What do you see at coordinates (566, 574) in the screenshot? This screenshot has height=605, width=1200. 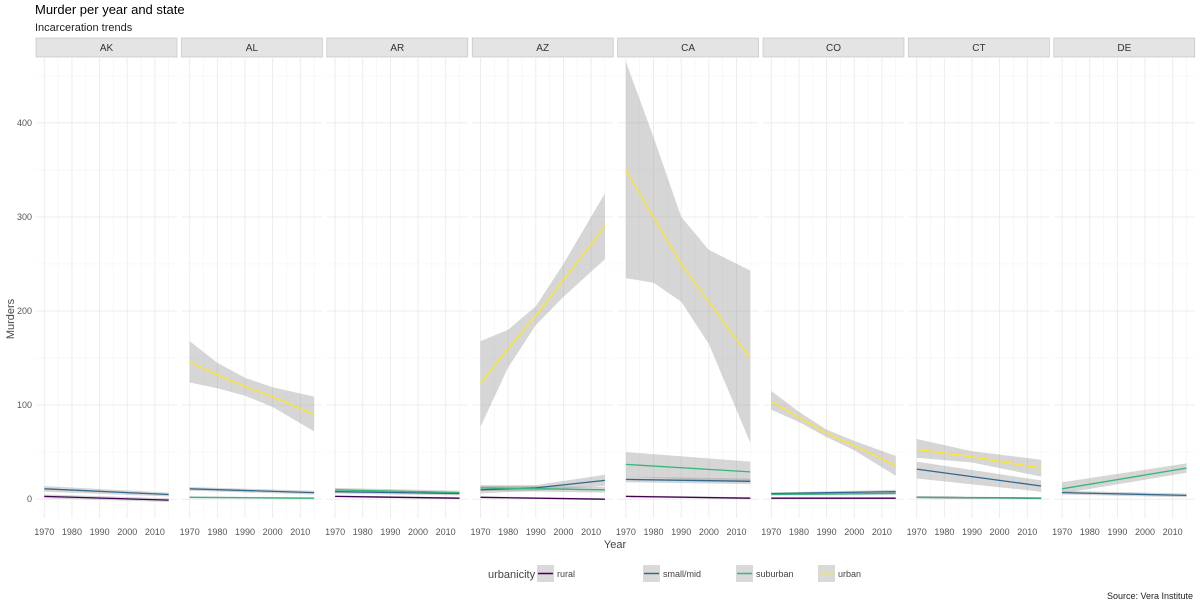 I see `legend-label: rural` at bounding box center [566, 574].